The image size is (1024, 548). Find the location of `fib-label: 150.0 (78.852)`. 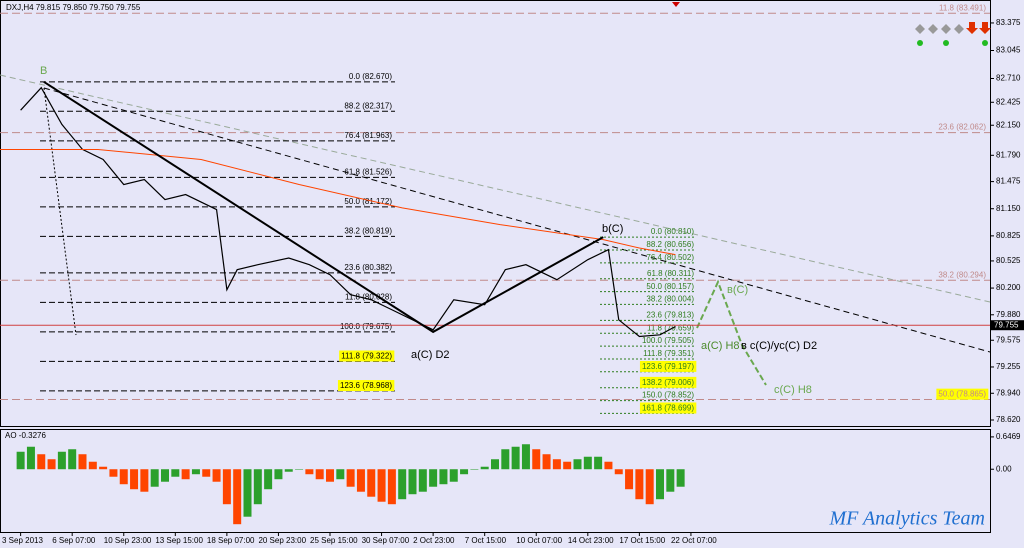

fib-label: 150.0 (78.852) is located at coordinates (668, 395).